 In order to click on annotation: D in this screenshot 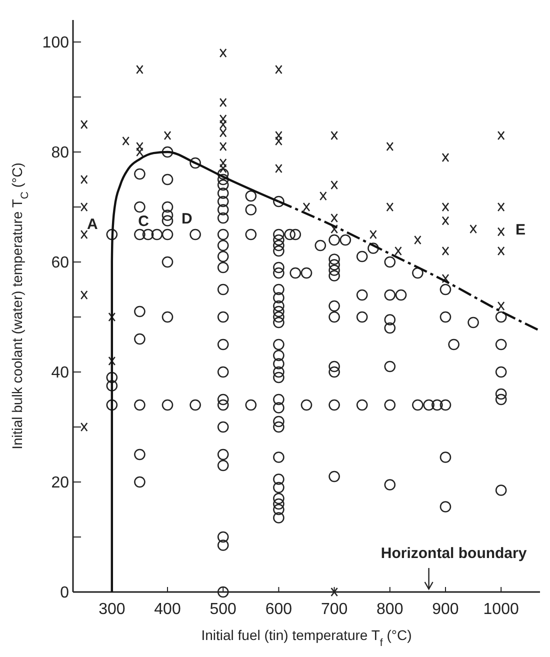, I will do `click(187, 219)`.